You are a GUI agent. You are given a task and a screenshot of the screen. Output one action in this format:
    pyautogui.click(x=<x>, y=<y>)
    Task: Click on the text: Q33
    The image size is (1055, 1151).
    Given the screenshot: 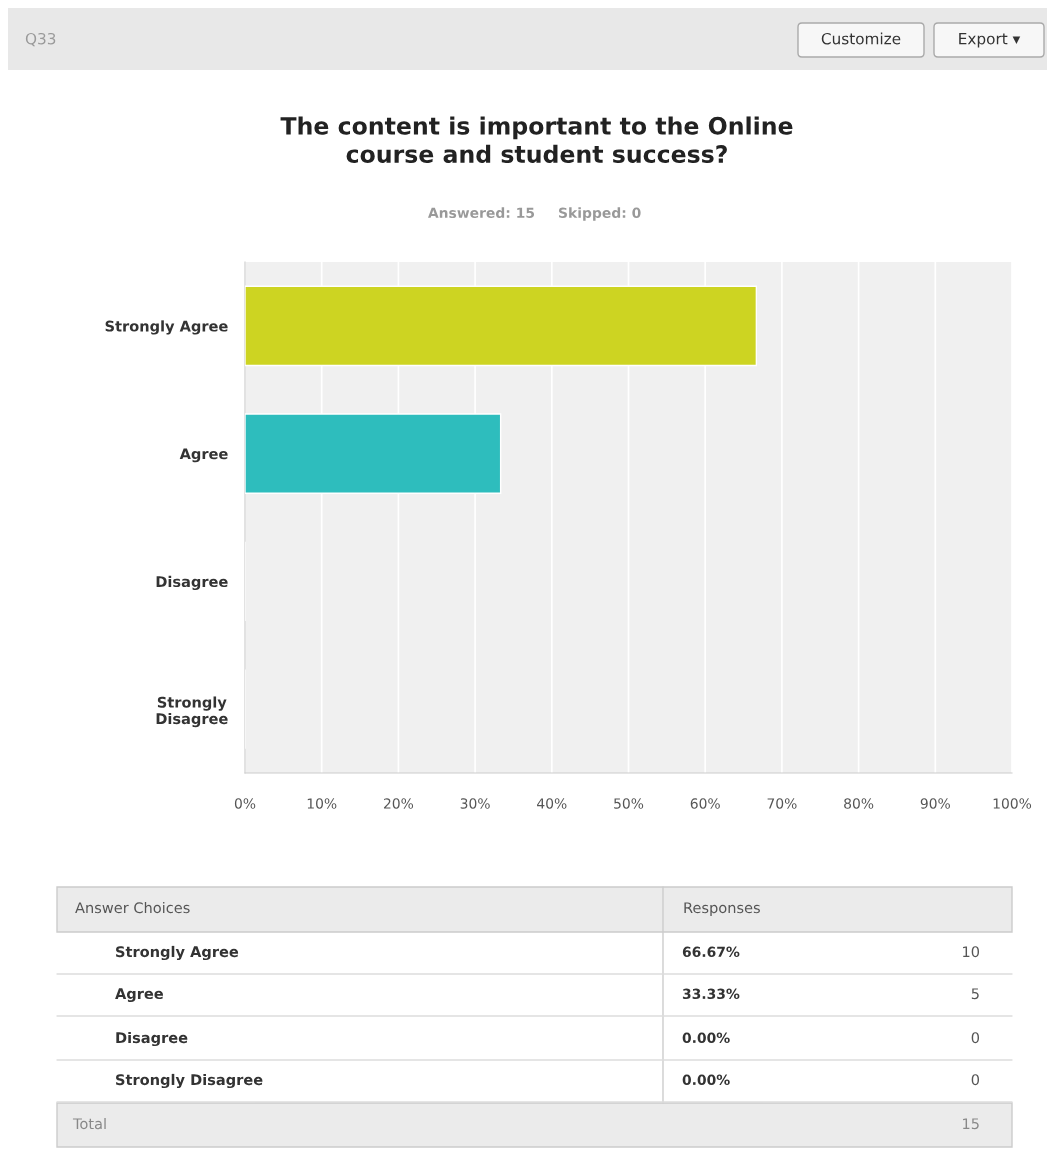 What is the action you would take?
    pyautogui.click(x=40, y=39)
    